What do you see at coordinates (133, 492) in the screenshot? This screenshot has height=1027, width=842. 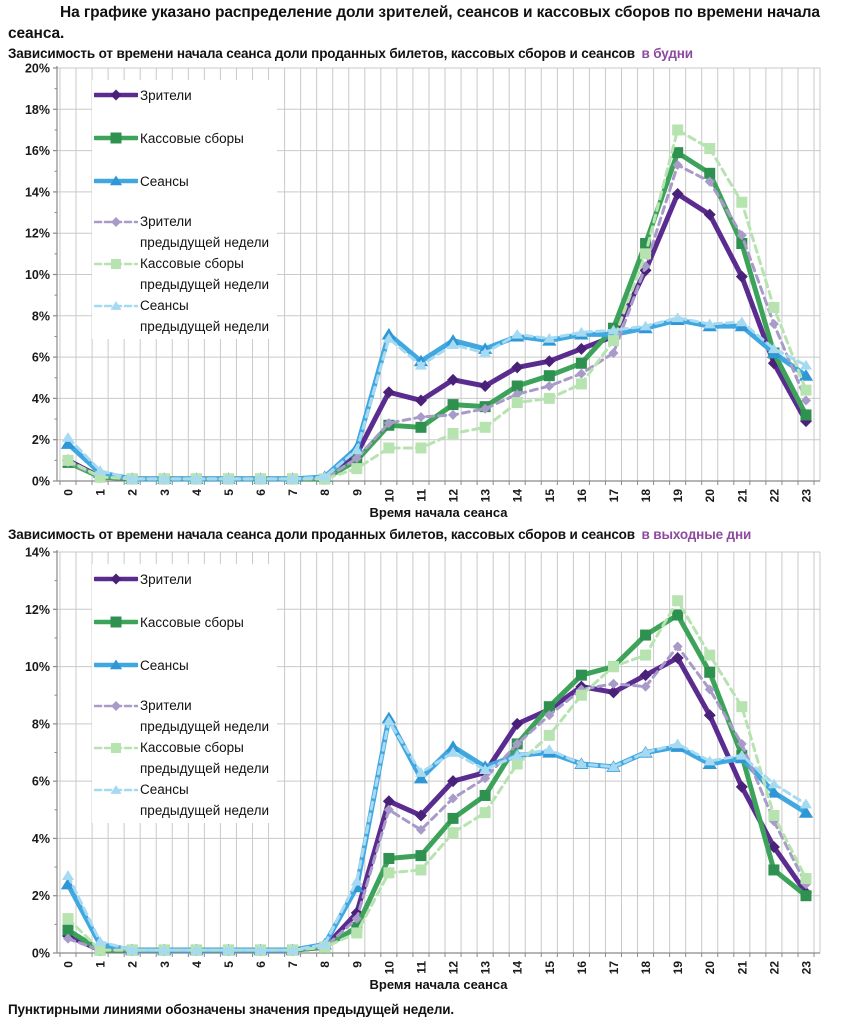 I see `svg-text: 2` at bounding box center [133, 492].